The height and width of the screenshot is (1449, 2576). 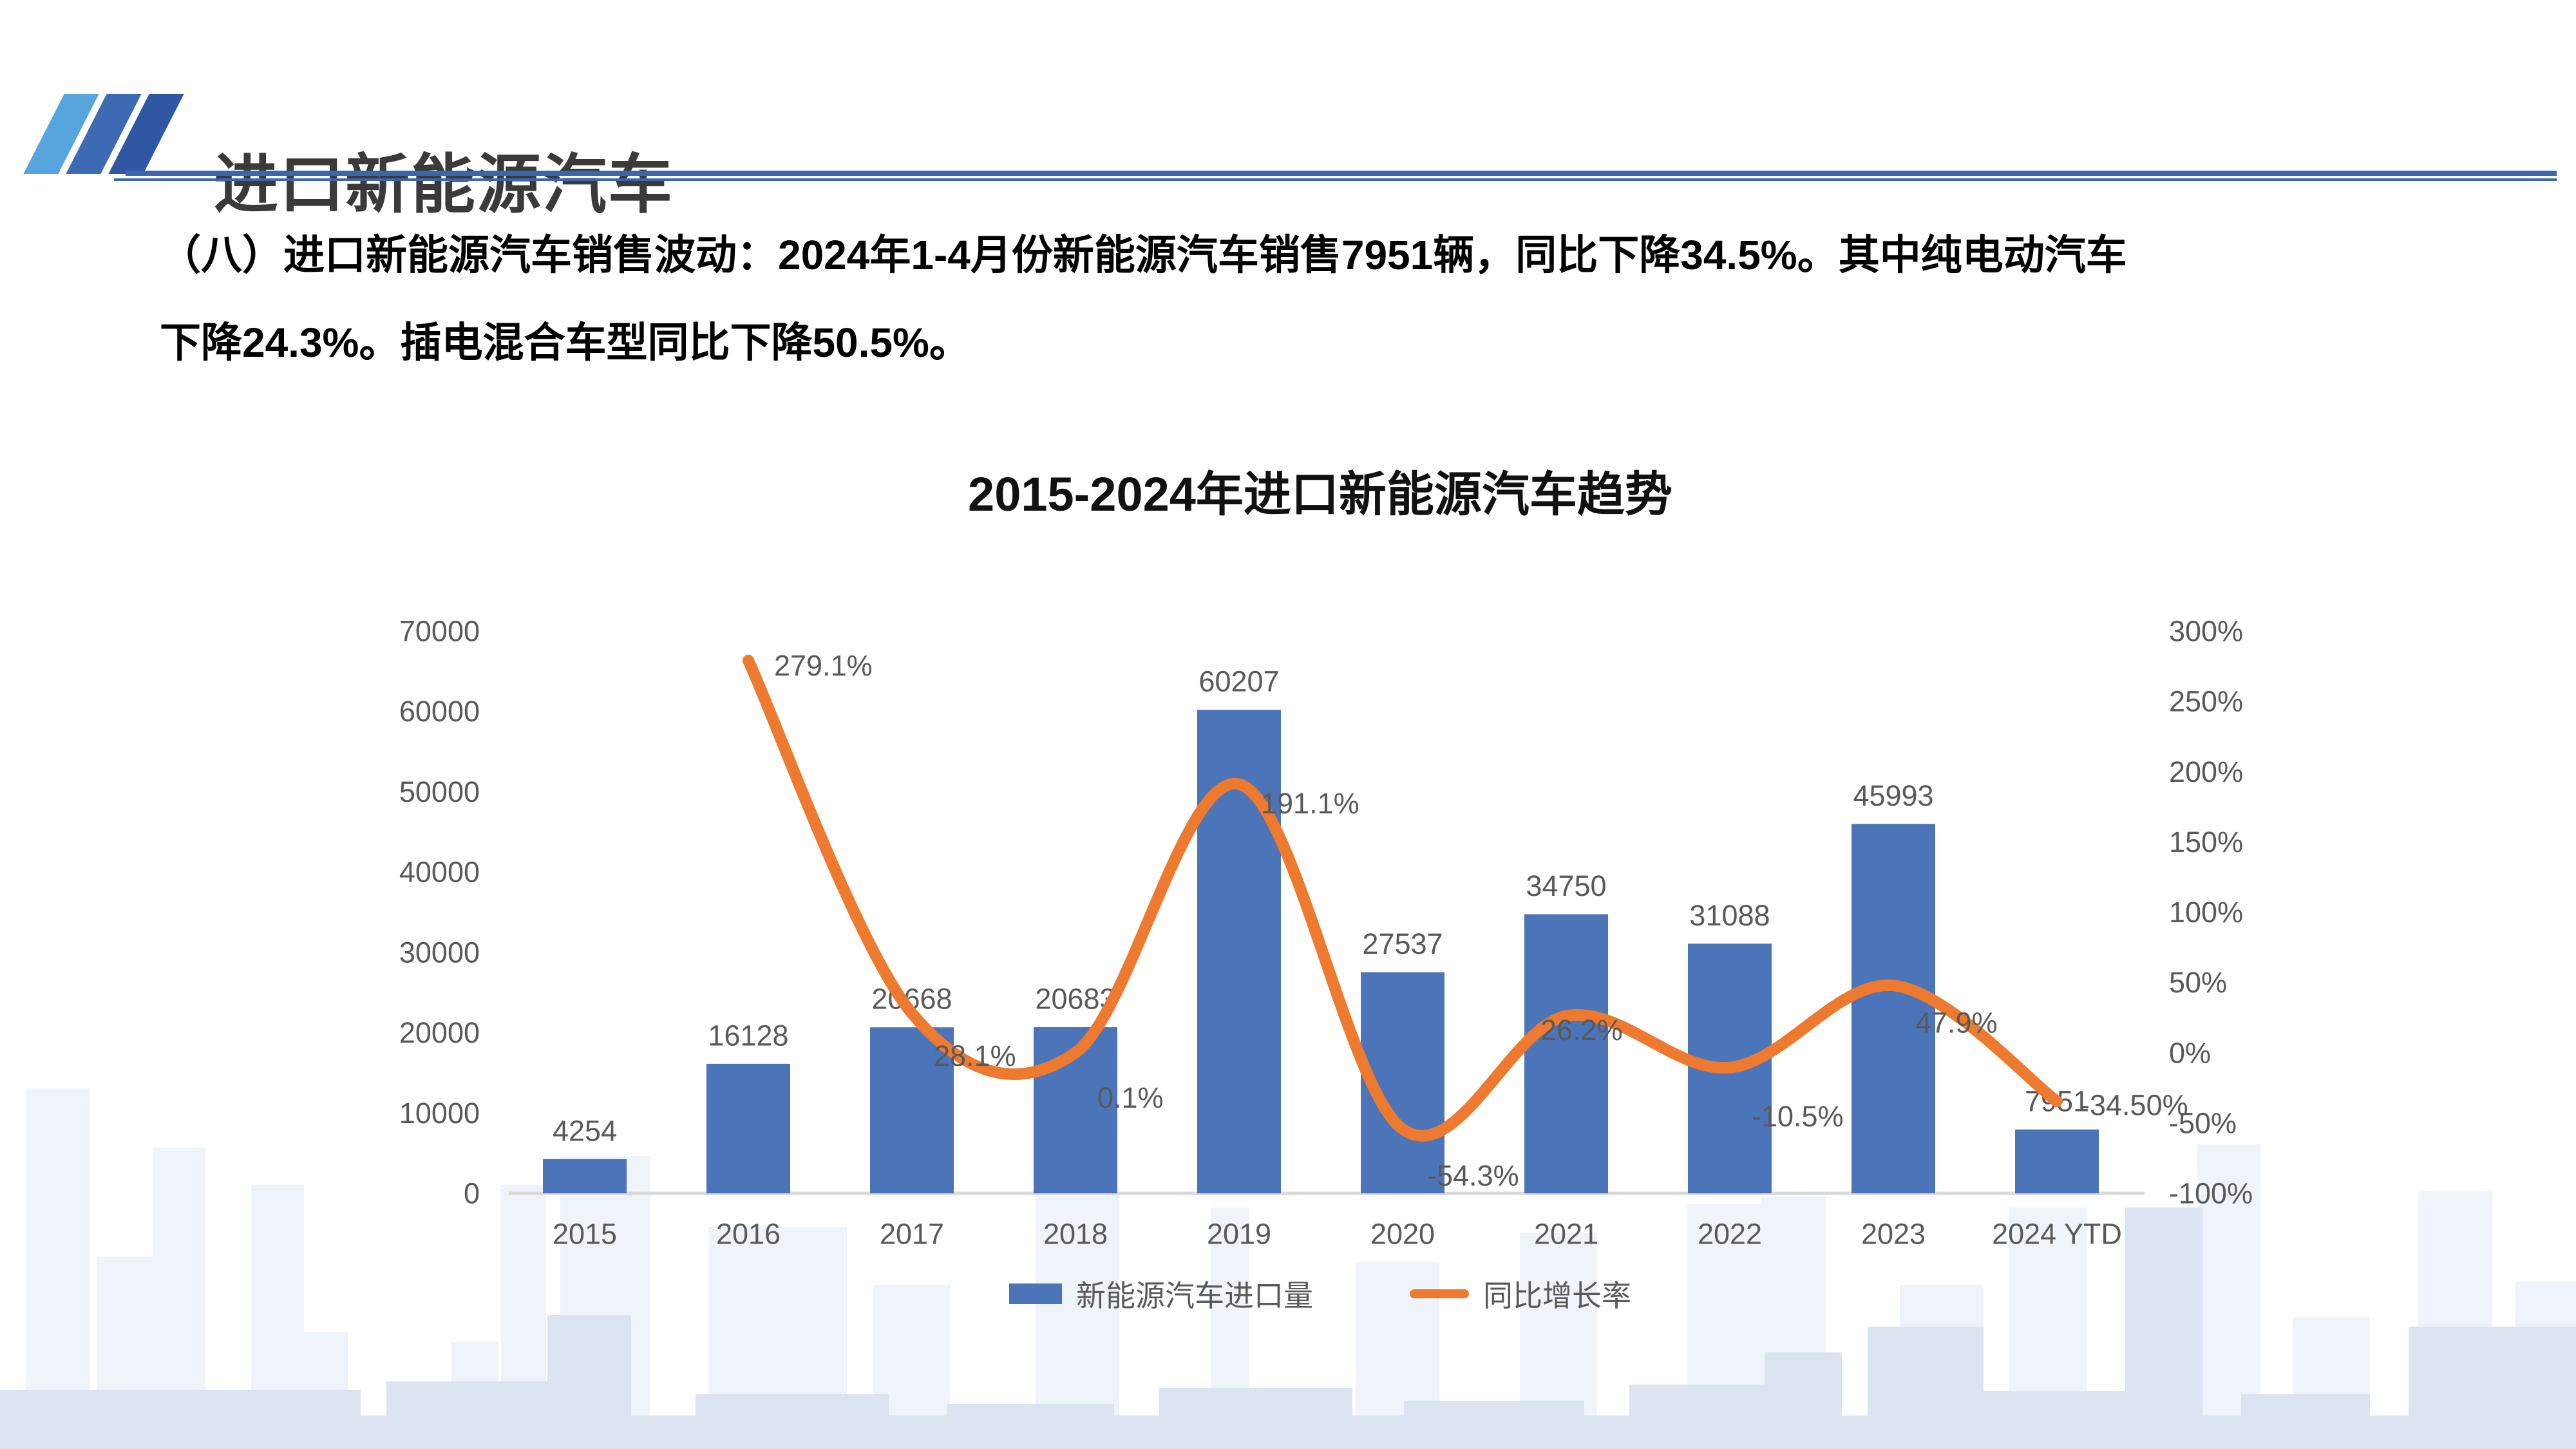 What do you see at coordinates (2057, 1161) in the screenshot?
I see `bar-2024 YTD` at bounding box center [2057, 1161].